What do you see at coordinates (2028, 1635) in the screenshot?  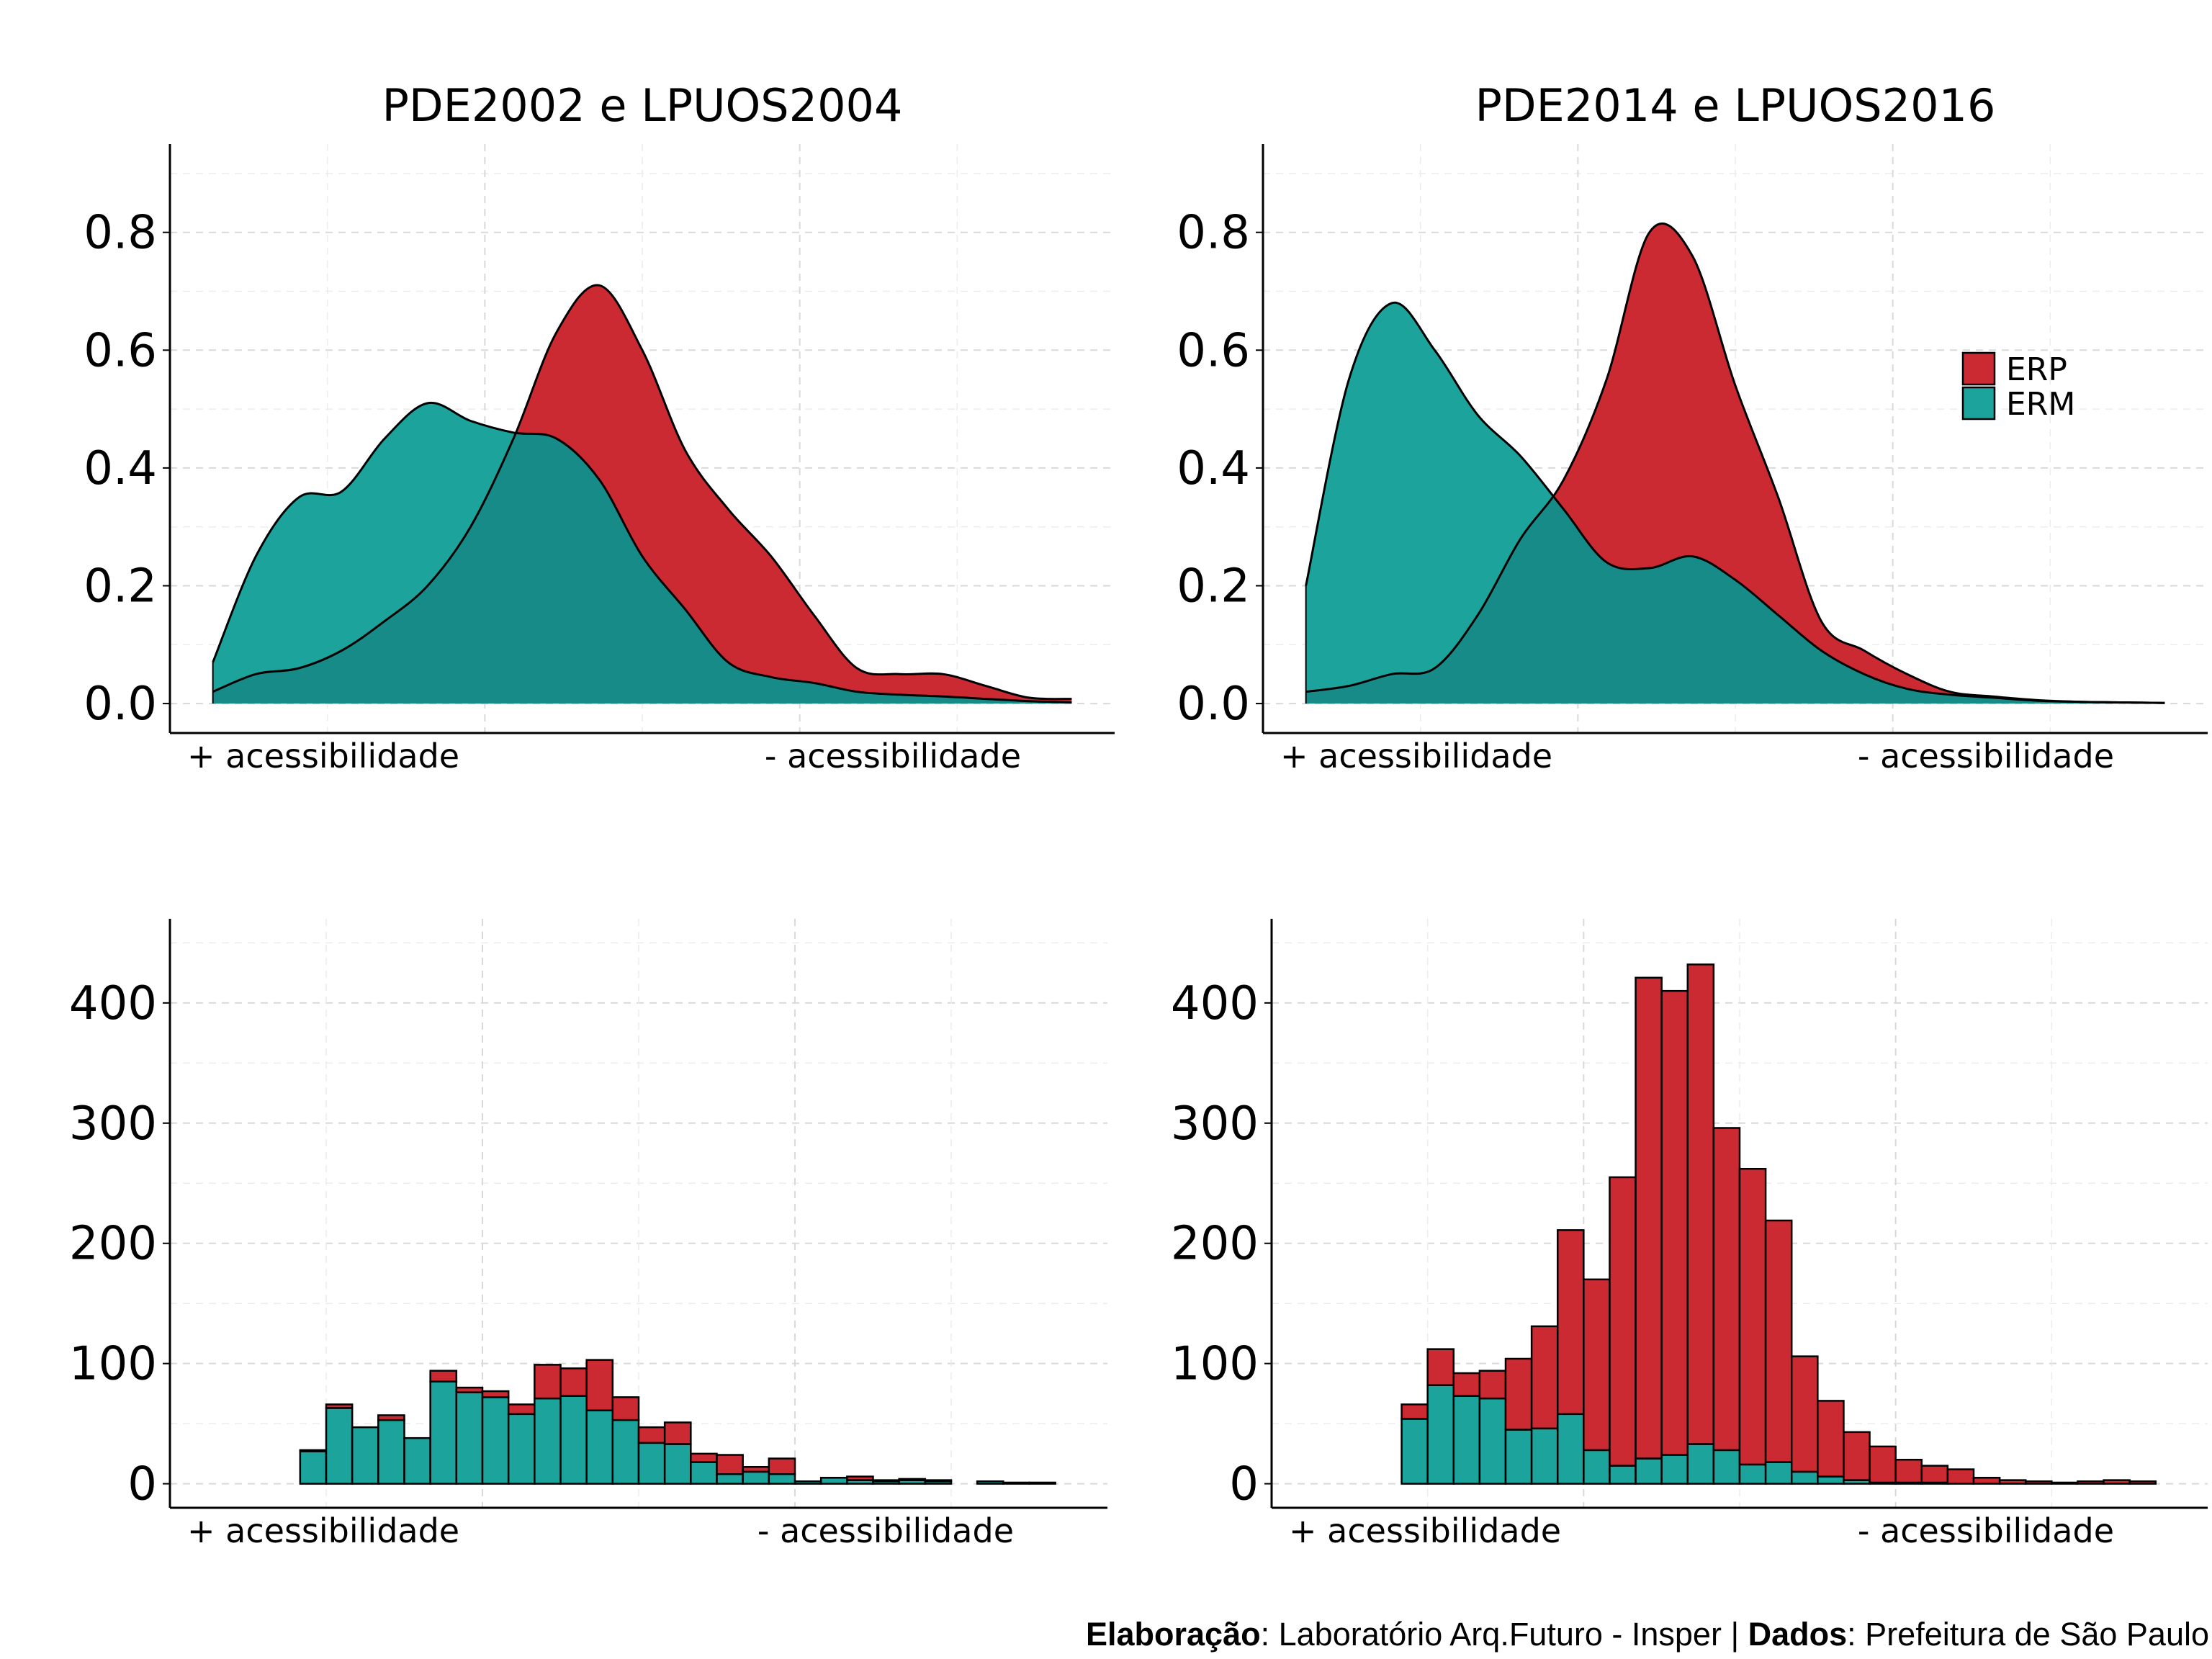 I see `caption-text-dados: : Prefeitura de São Paulo` at bounding box center [2028, 1635].